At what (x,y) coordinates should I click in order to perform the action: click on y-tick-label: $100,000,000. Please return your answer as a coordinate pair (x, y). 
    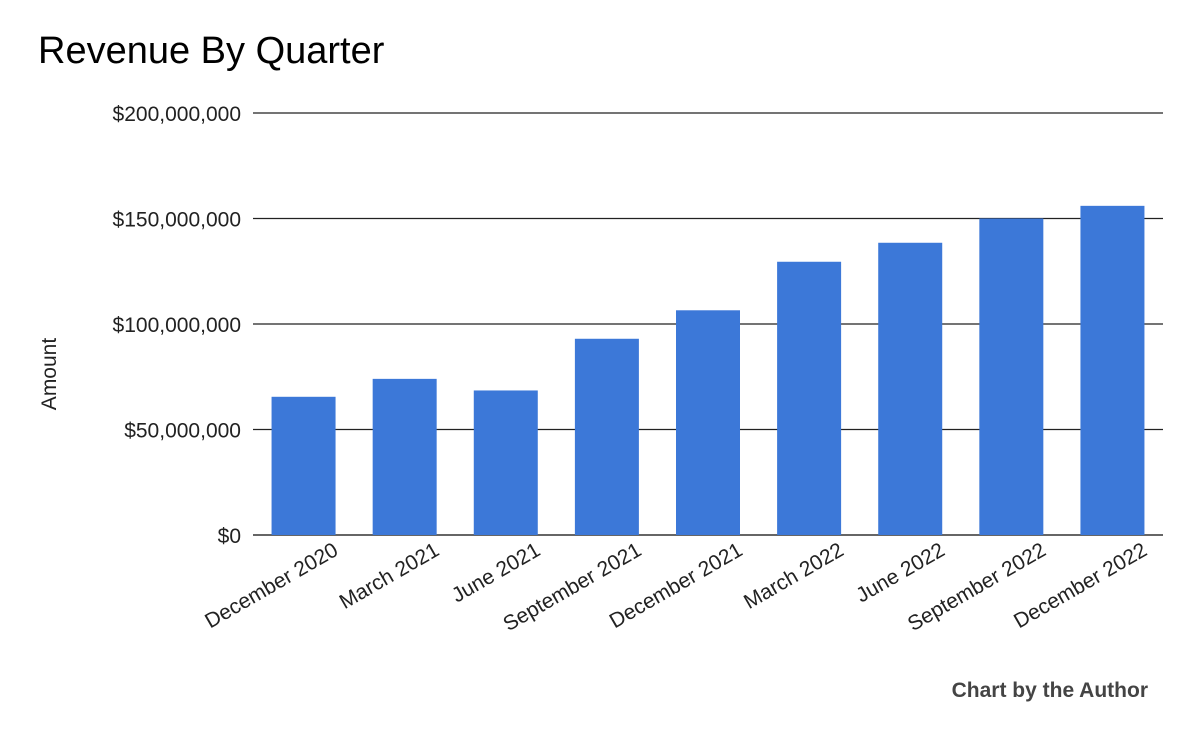
    Looking at the image, I should click on (177, 325).